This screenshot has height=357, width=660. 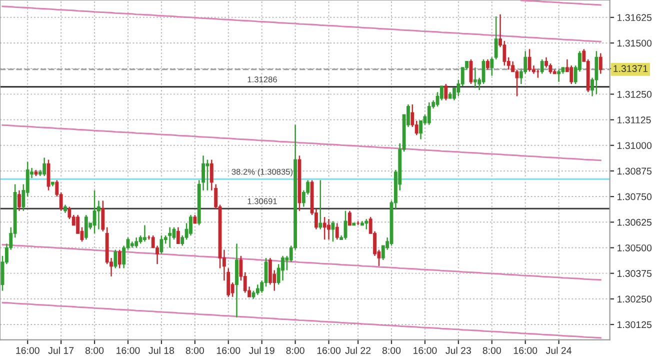 What do you see at coordinates (635, 18) in the screenshot?
I see `y-tick-label: 1.31625` at bounding box center [635, 18].